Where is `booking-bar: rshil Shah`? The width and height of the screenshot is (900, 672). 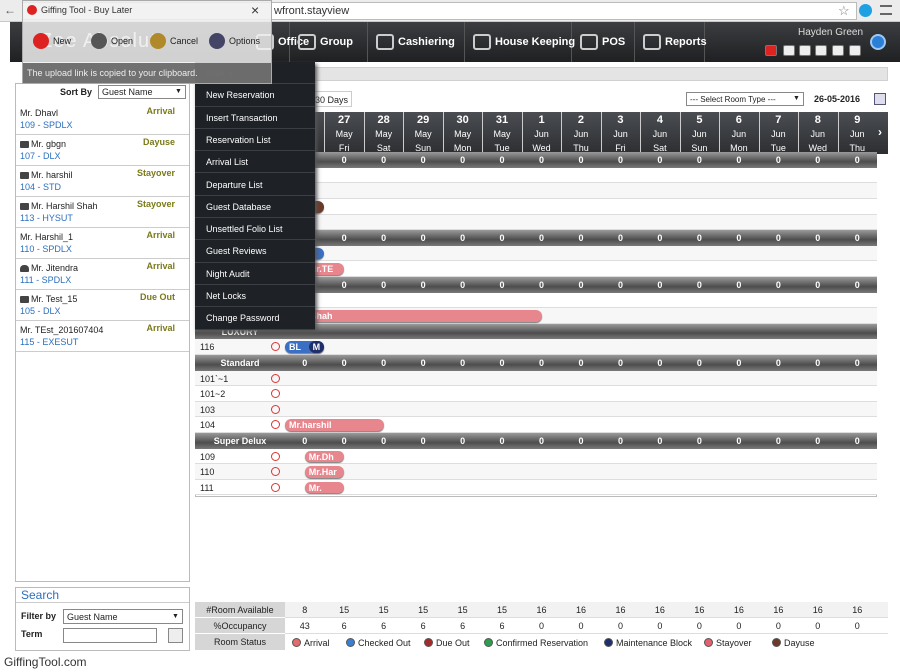
booking-bar: rshil Shah is located at coordinates (413, 316).